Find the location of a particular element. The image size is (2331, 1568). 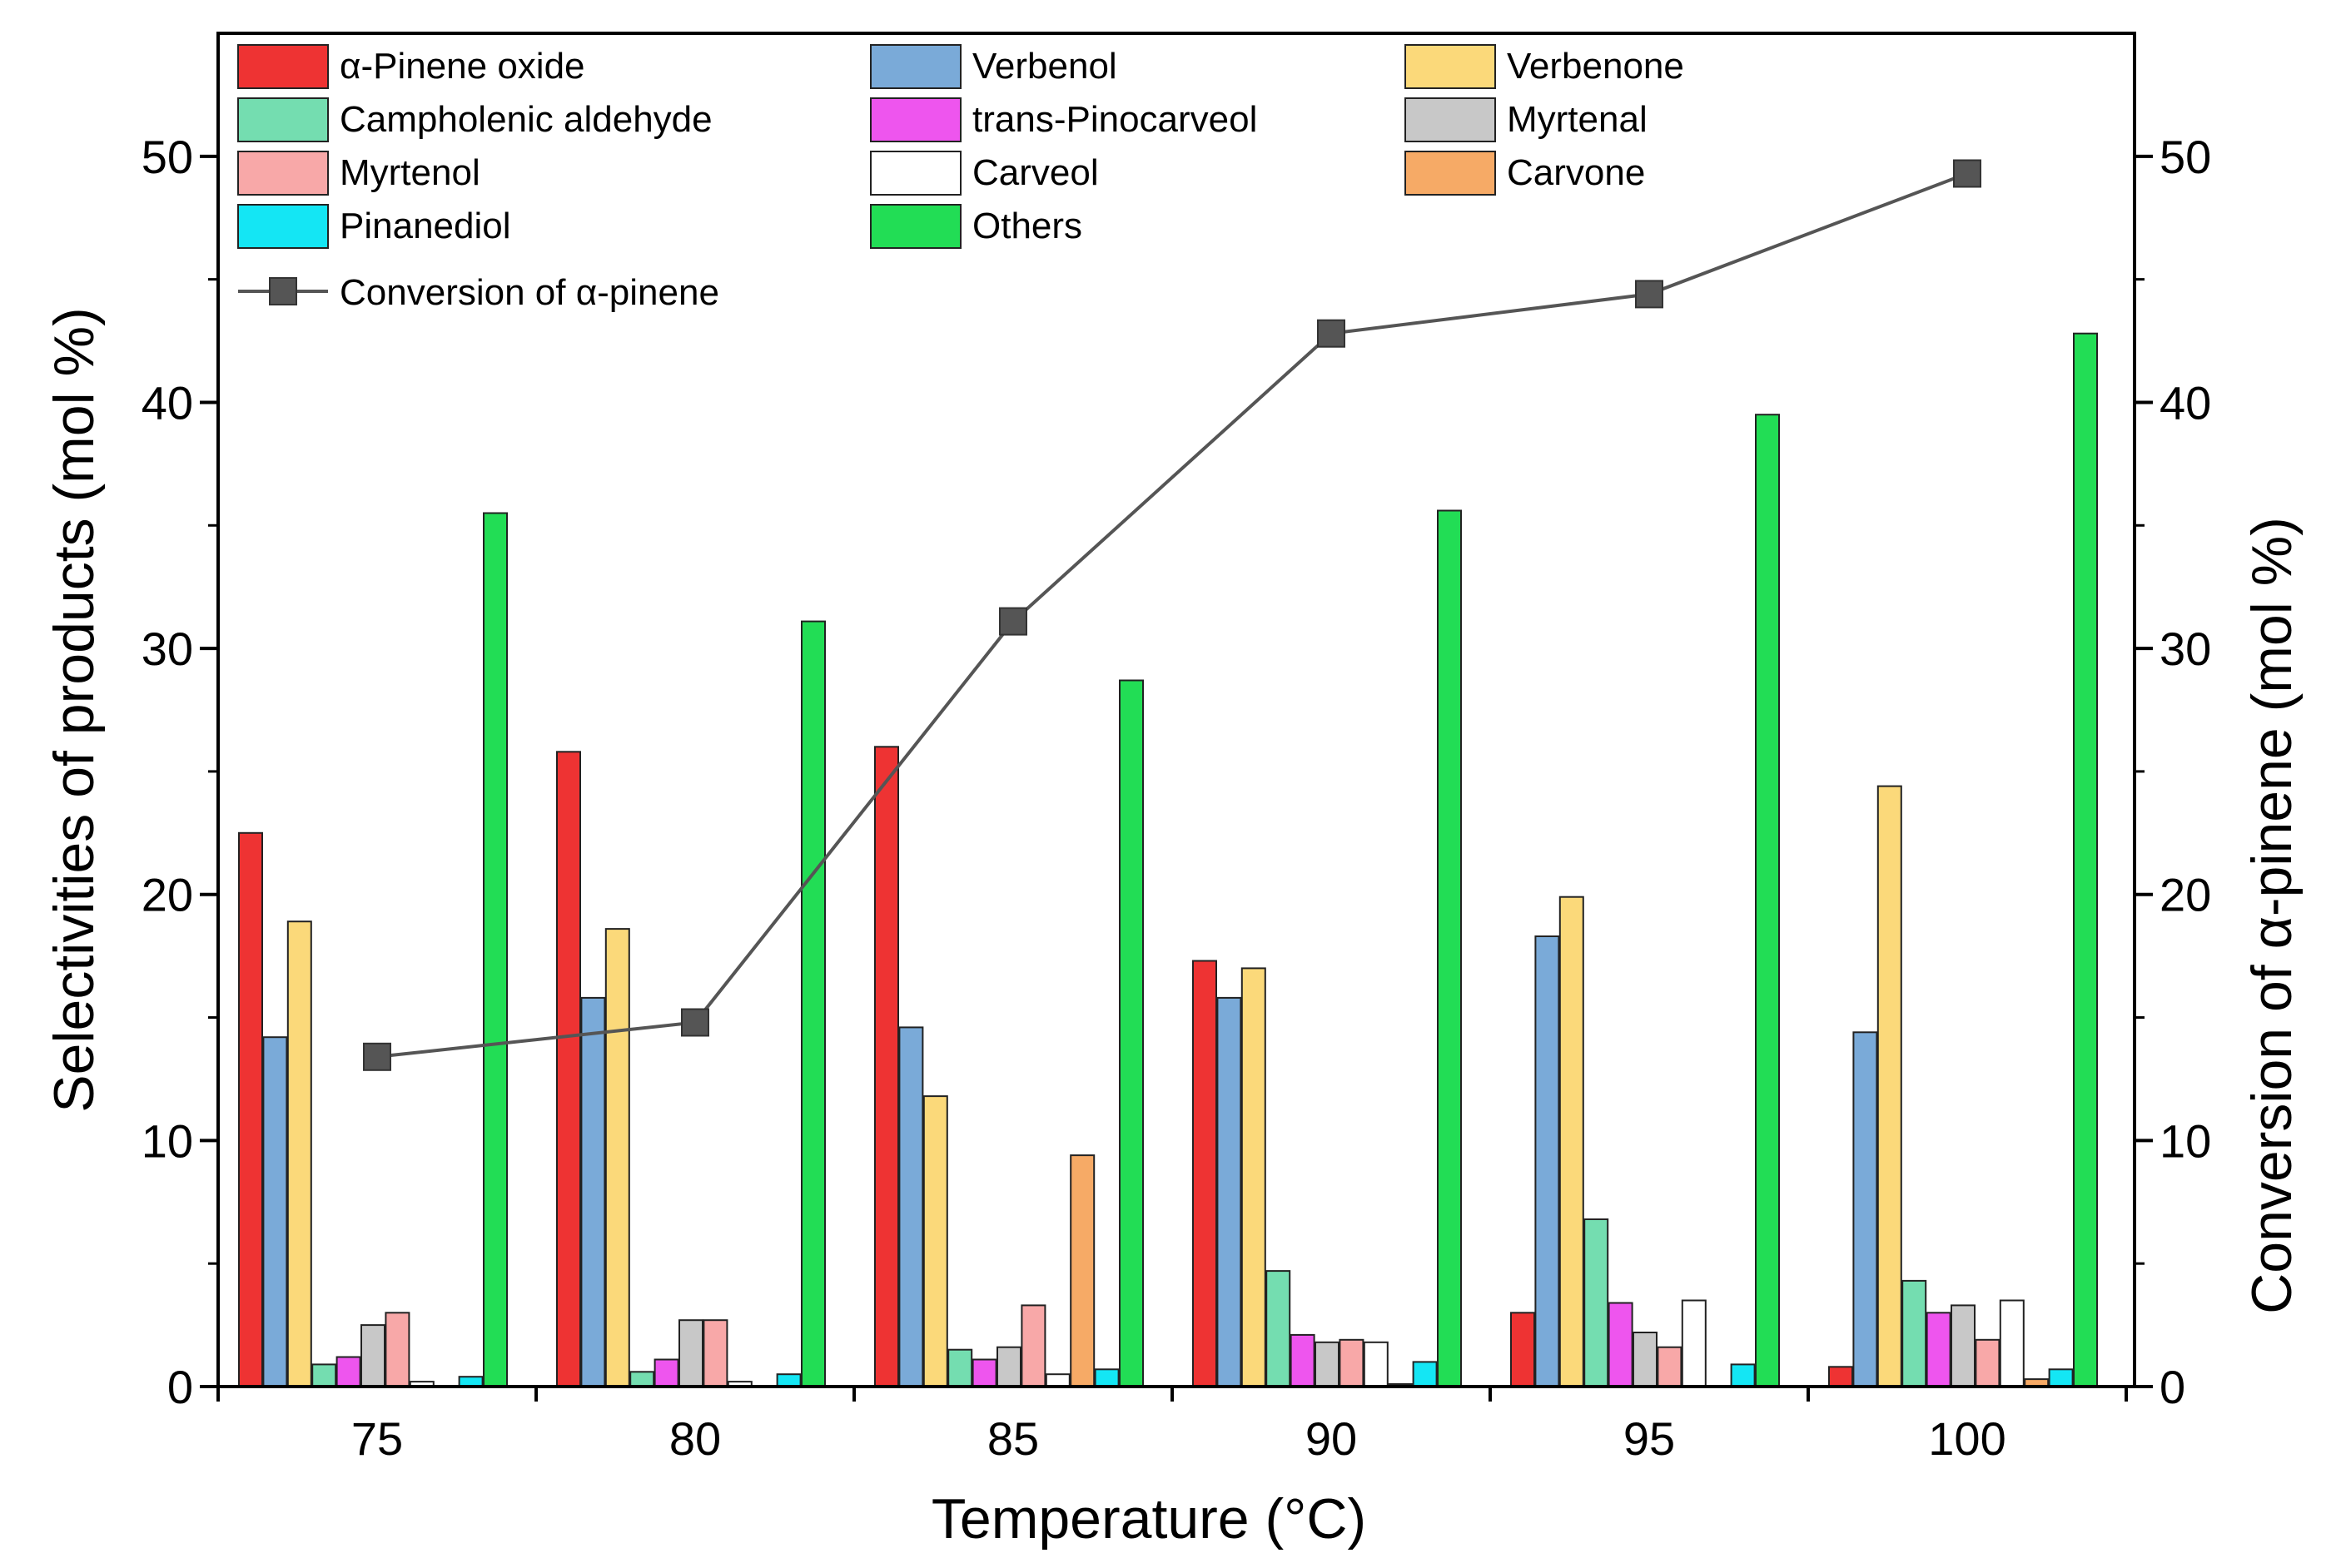

legend-swatch-pinanediol is located at coordinates (283, 227).